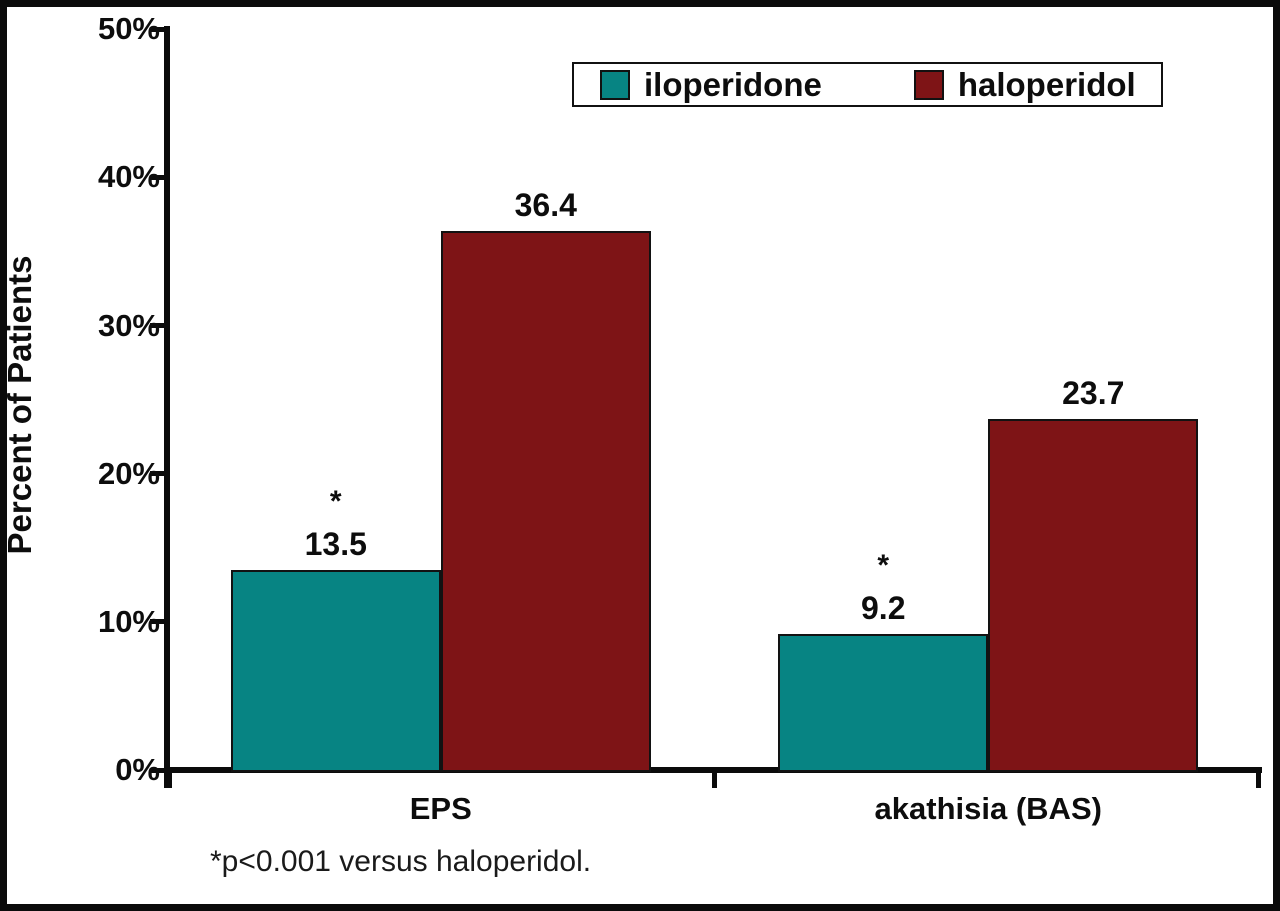 The width and height of the screenshot is (1280, 911). What do you see at coordinates (1093, 392) in the screenshot?
I see `value-label-haloperidol-akathisia (BAS): 23.7` at bounding box center [1093, 392].